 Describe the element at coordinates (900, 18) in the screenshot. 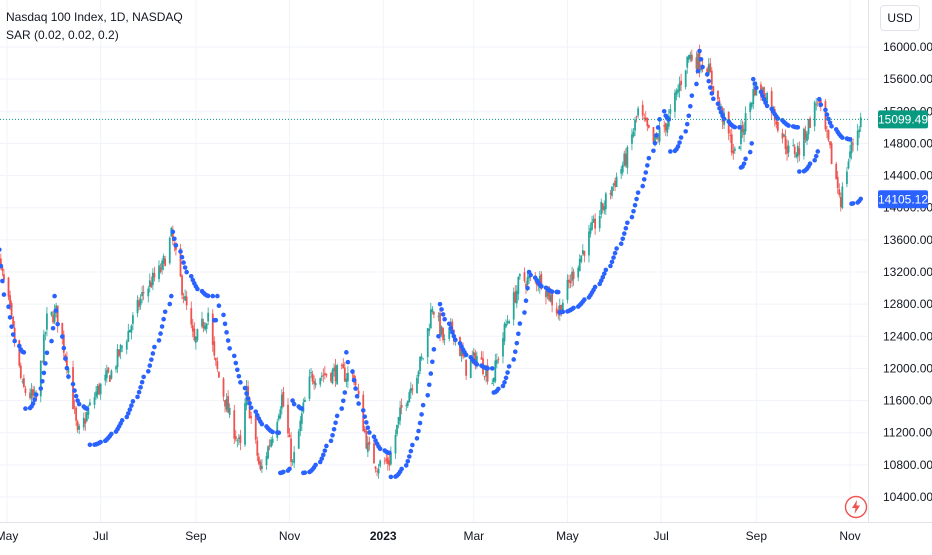

I see `currency-button: USD` at that location.